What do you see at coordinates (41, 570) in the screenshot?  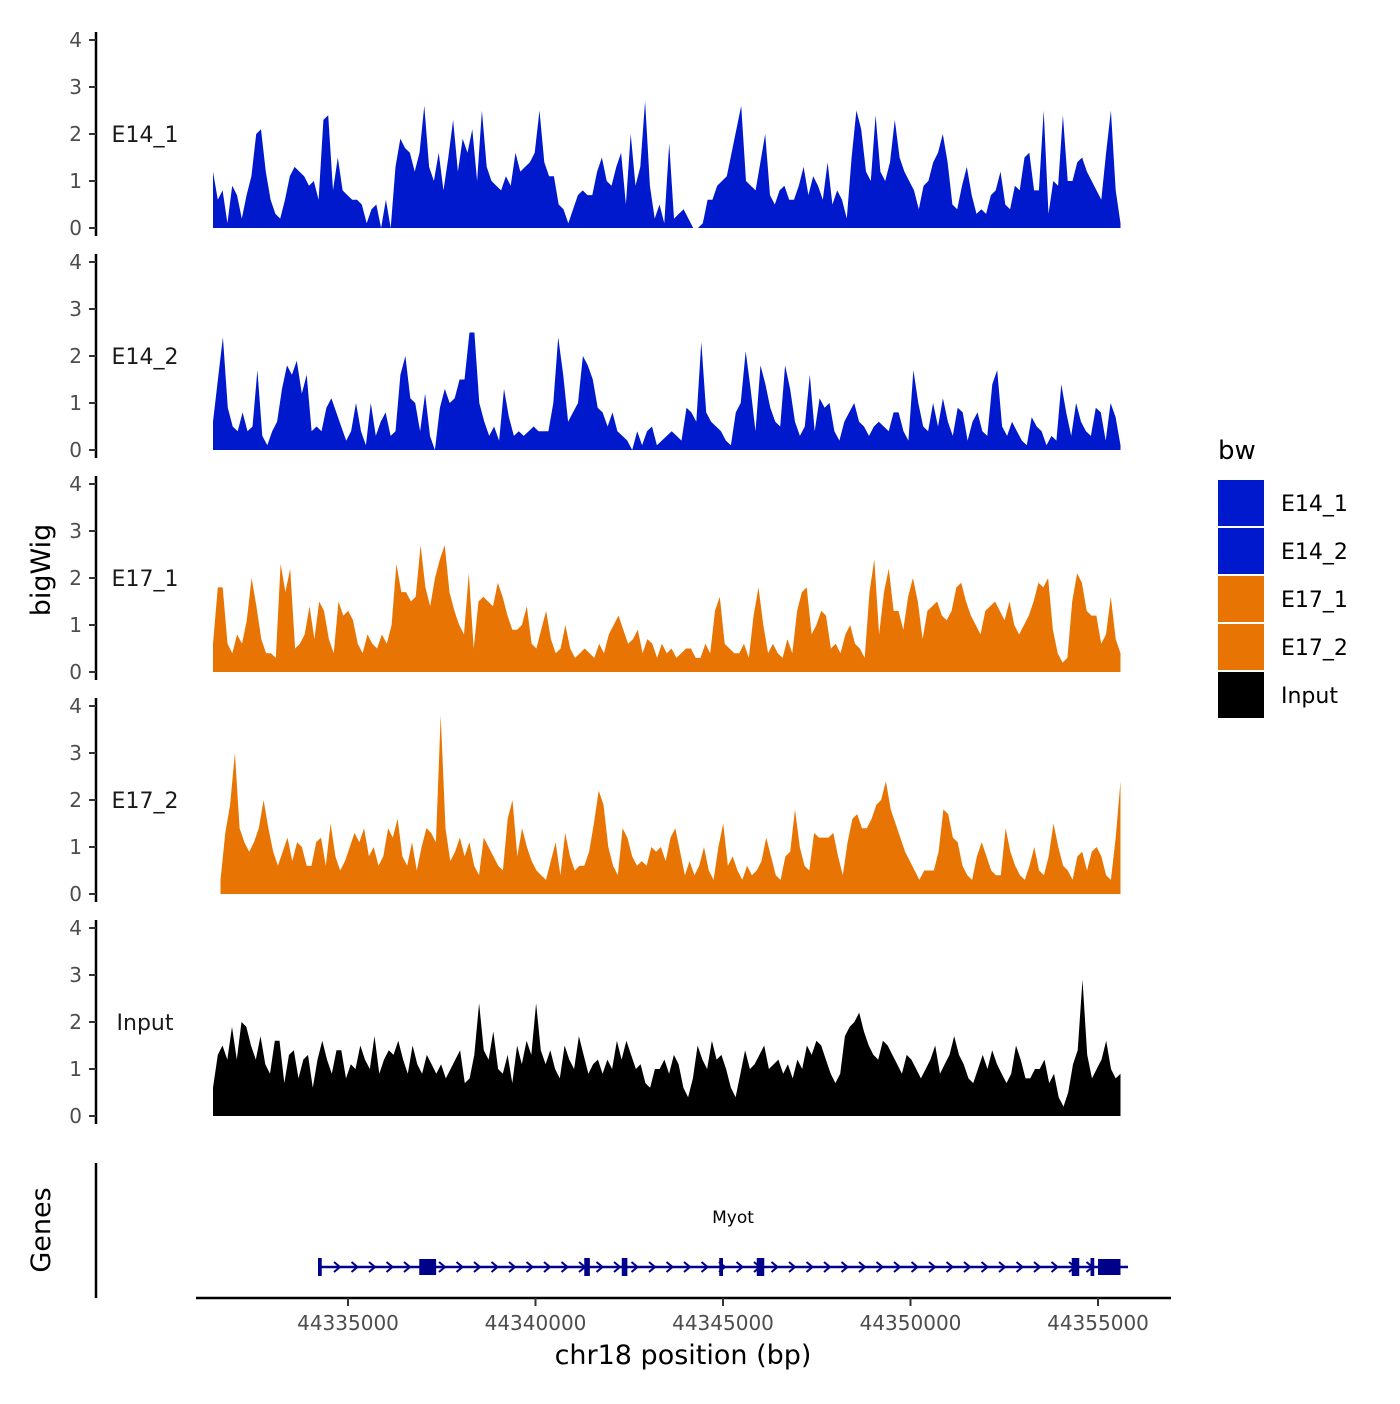 I see `y-axis-title: bigWig` at bounding box center [41, 570].